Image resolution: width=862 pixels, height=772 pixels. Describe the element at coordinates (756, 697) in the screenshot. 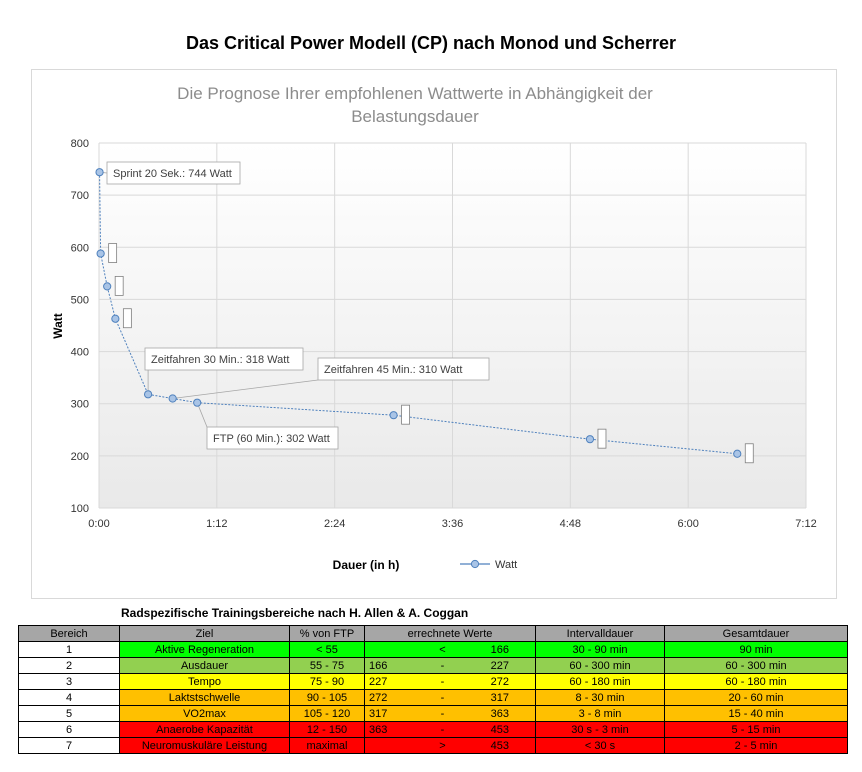

I see `cell-gesamt: 20 - 60 min` at that location.